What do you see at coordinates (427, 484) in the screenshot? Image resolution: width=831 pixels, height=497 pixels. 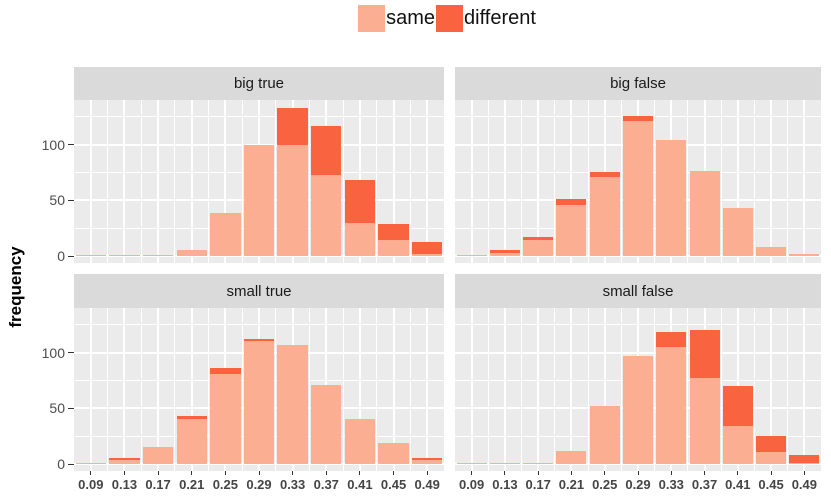 I see `x-tick-label: 0.49` at bounding box center [427, 484].